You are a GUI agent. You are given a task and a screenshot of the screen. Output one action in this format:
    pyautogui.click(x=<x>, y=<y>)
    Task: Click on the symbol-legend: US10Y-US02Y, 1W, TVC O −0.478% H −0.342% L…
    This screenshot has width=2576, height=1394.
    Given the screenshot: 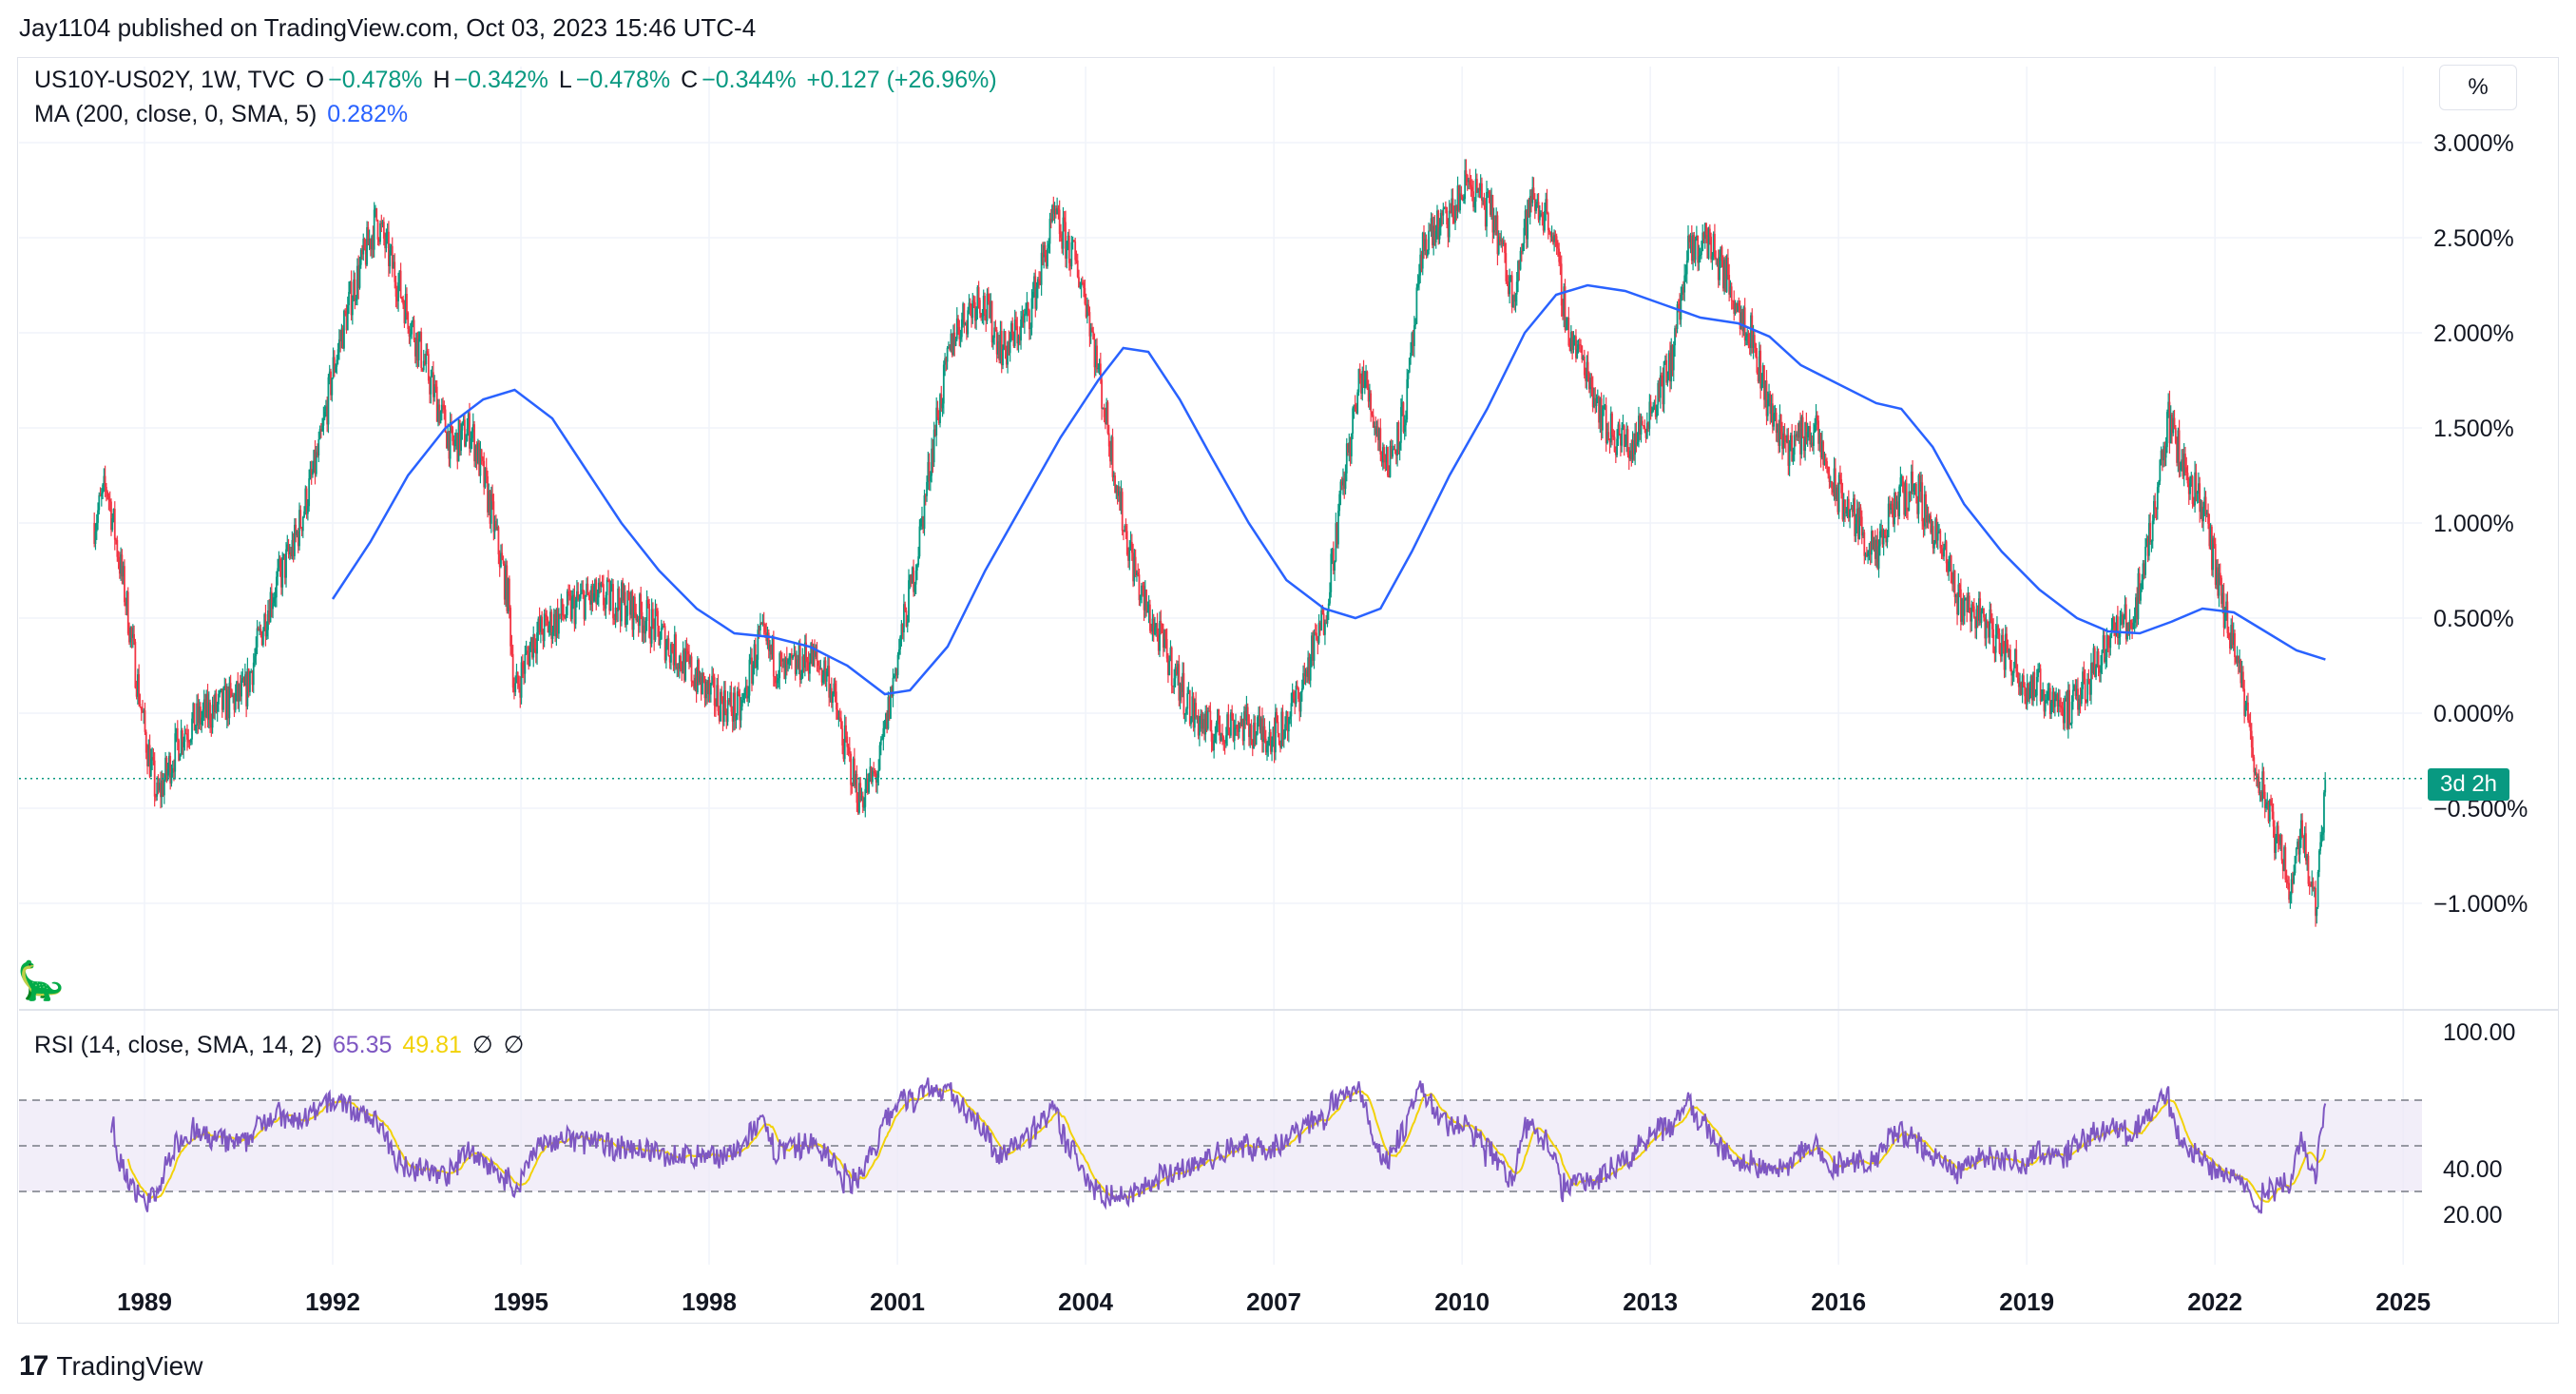 What is the action you would take?
    pyautogui.click(x=517, y=81)
    